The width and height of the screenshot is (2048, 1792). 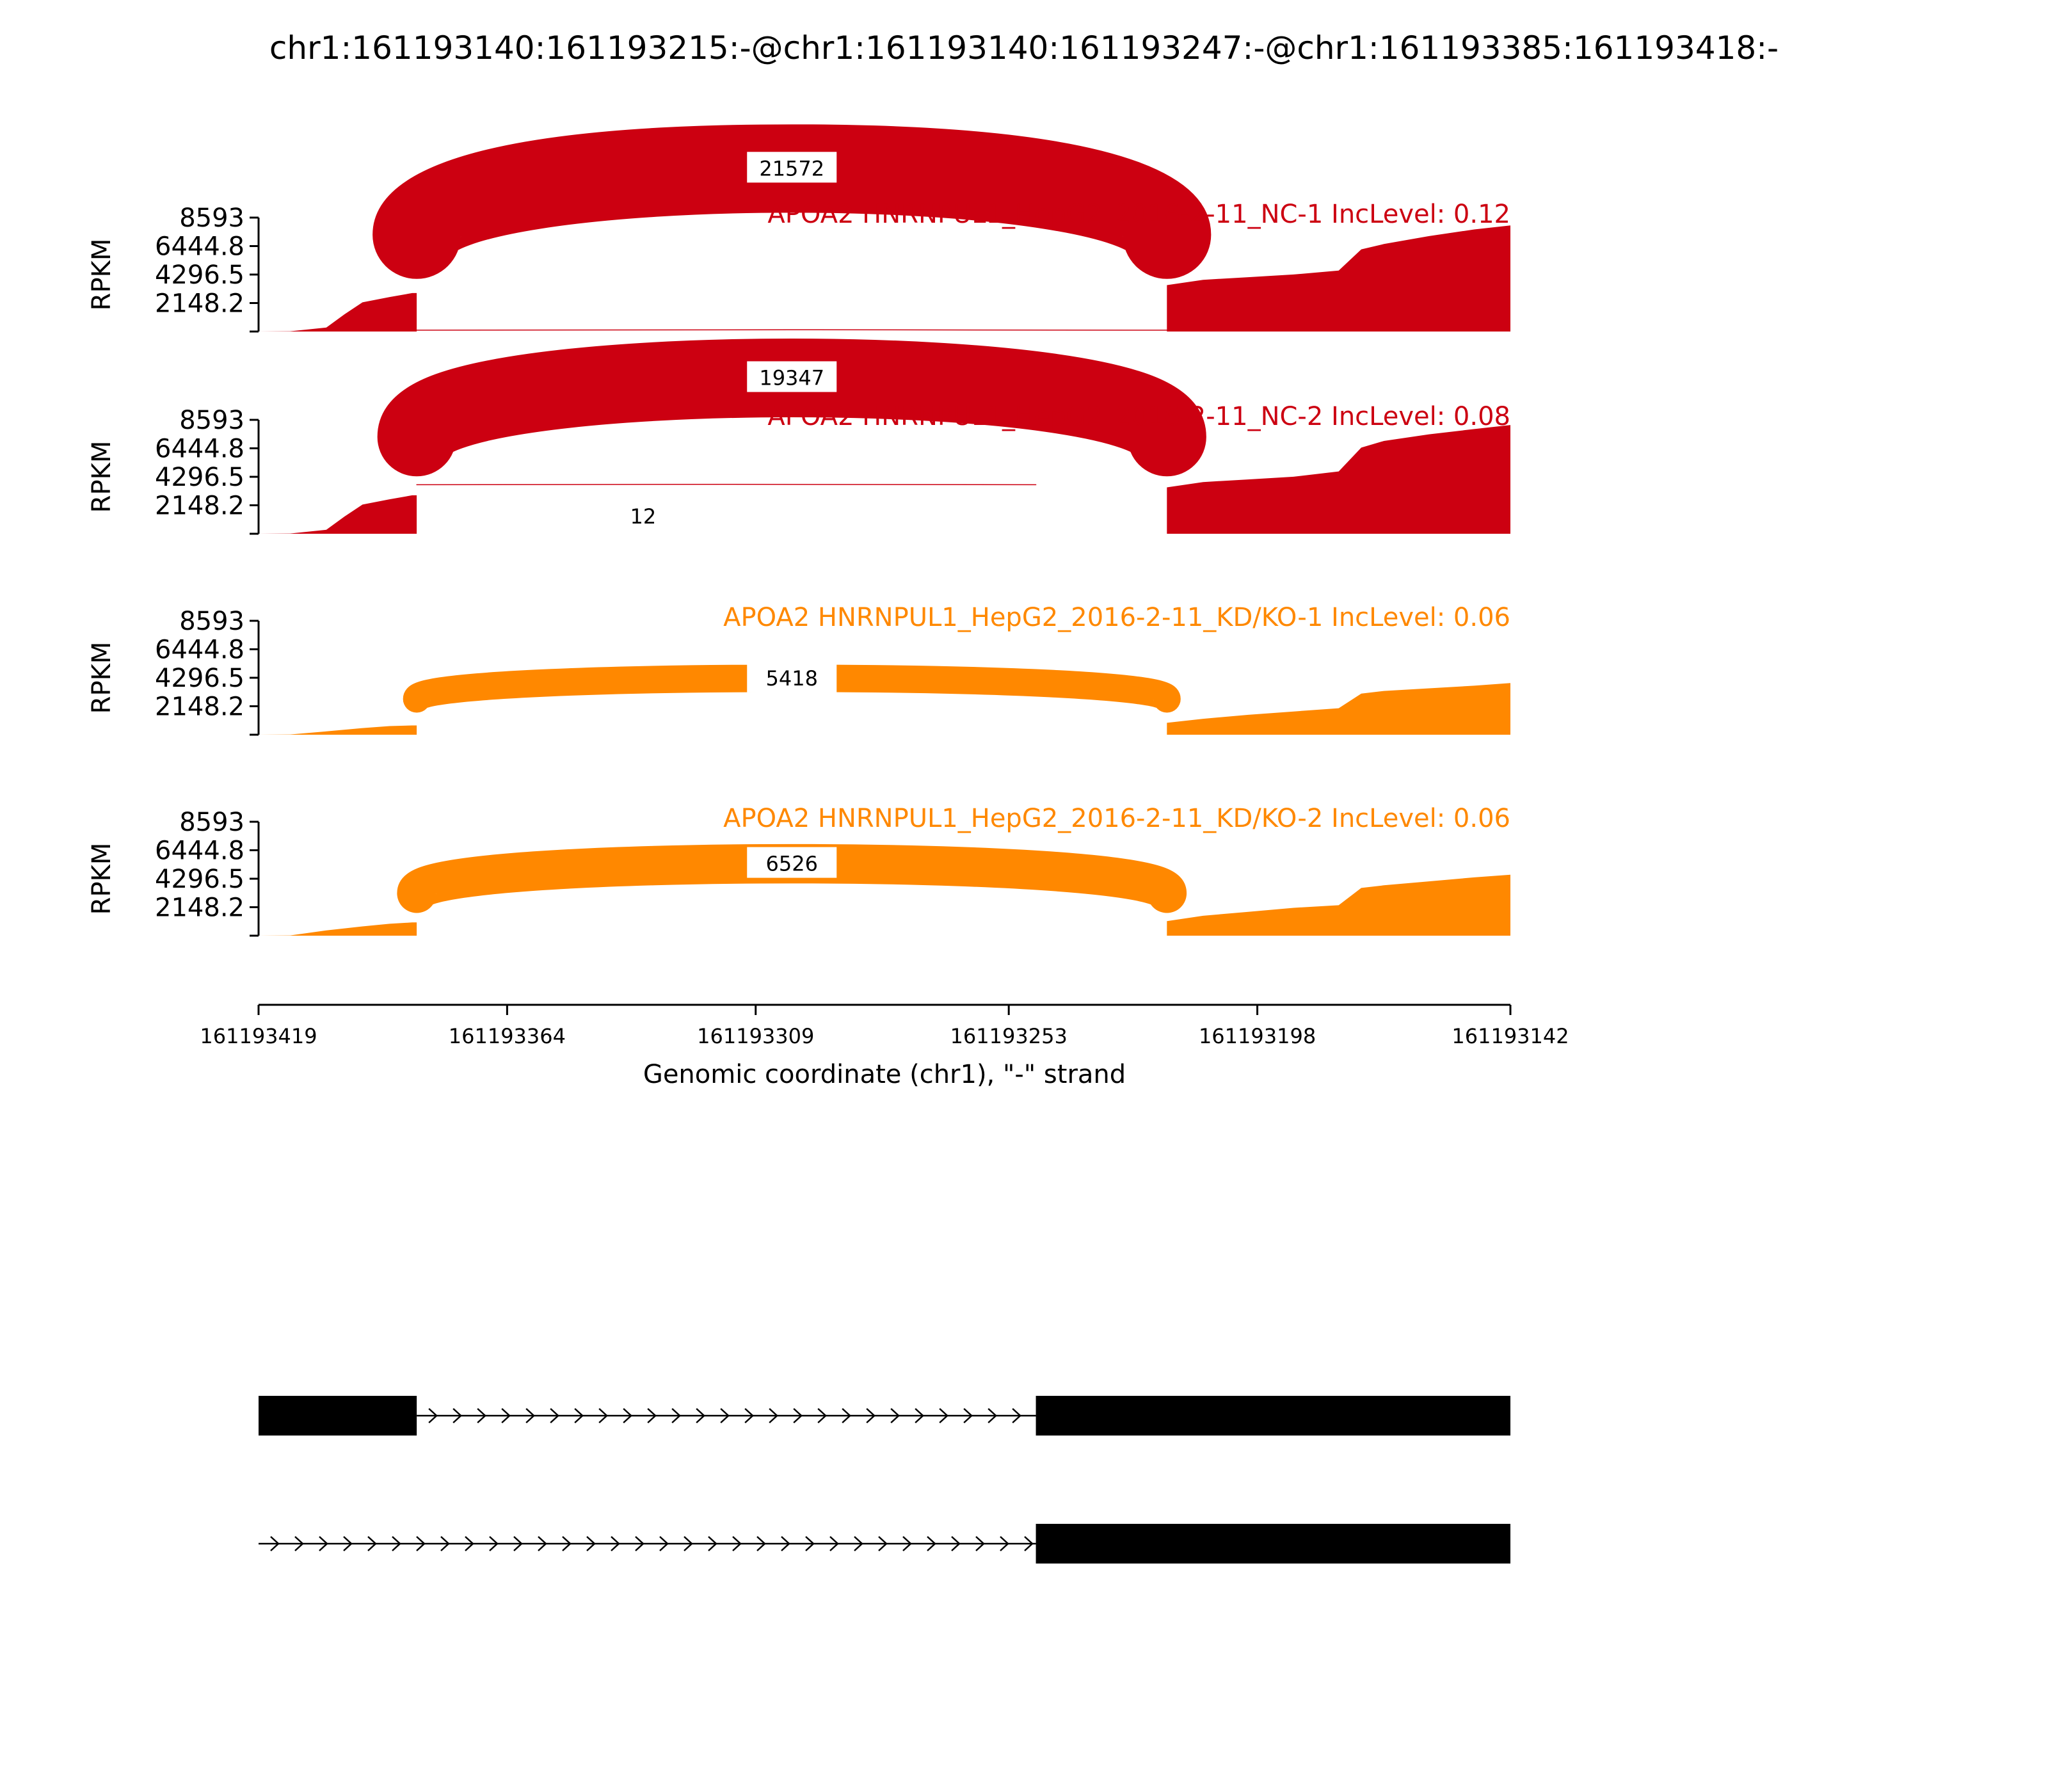 I want to click on x-tick-label: 161193419, so click(x=258, y=1036).